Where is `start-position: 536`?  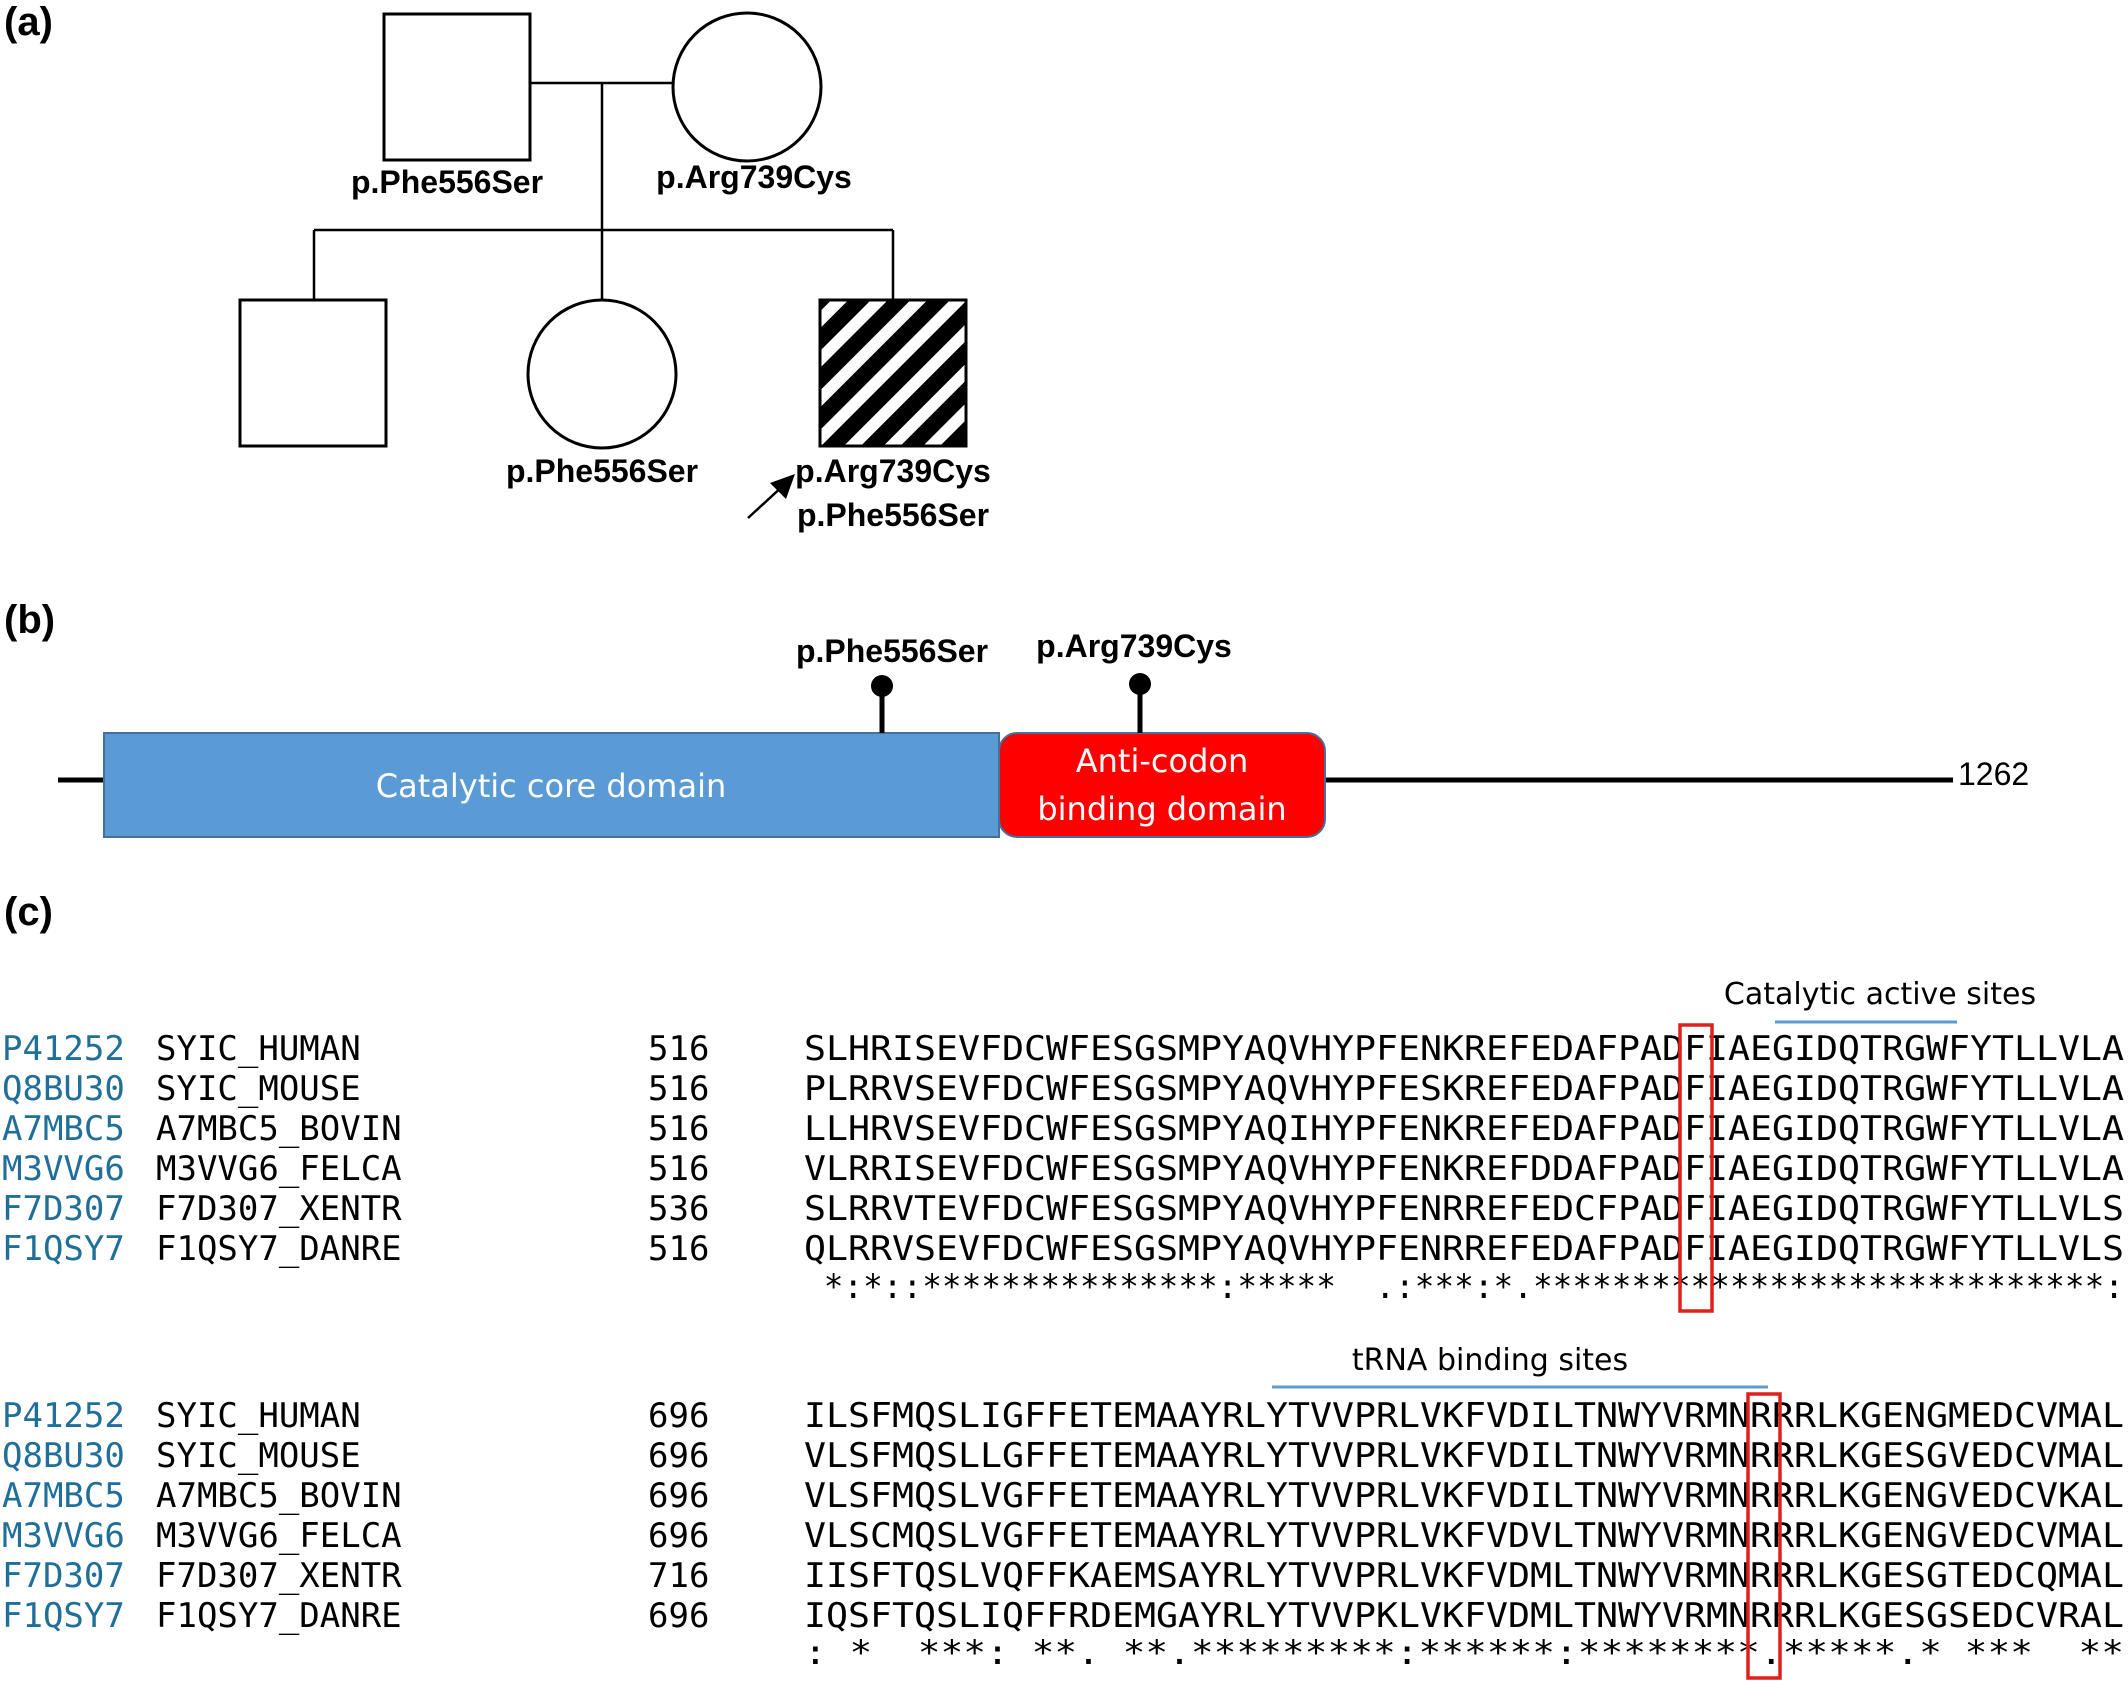 start-position: 536 is located at coordinates (678, 1209).